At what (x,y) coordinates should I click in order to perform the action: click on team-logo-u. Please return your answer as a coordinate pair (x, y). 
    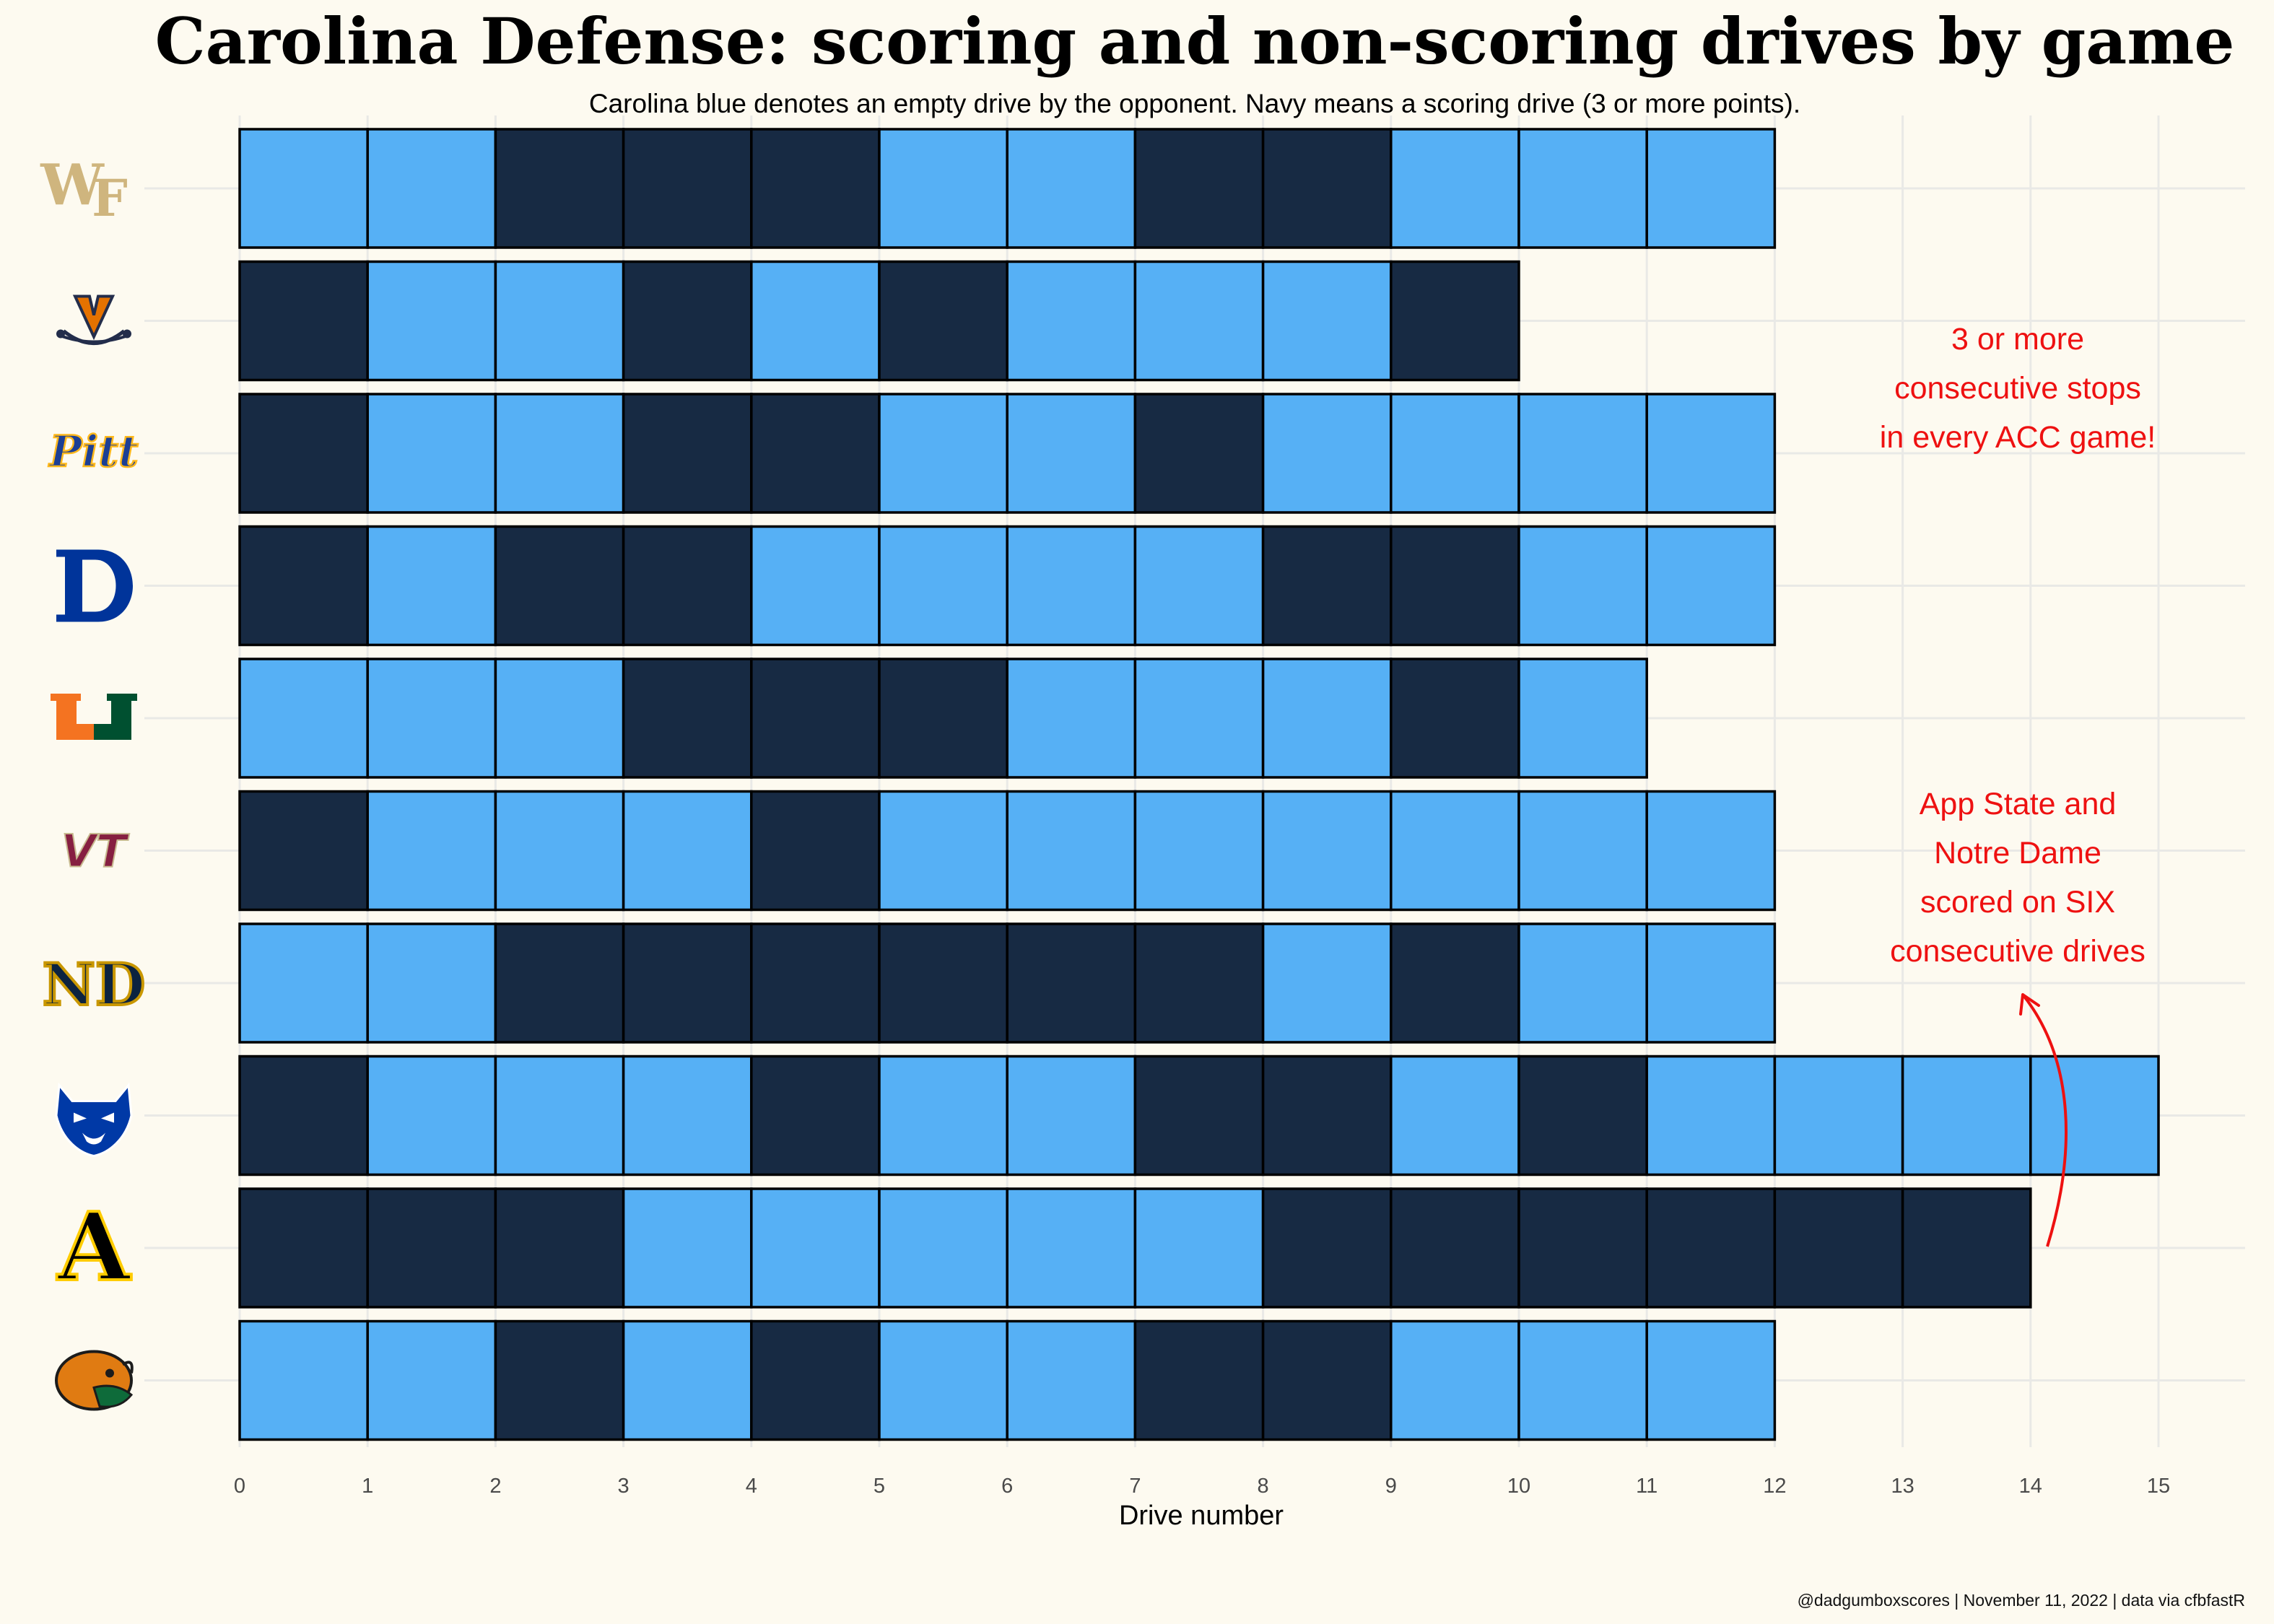
    Looking at the image, I should click on (94, 717).